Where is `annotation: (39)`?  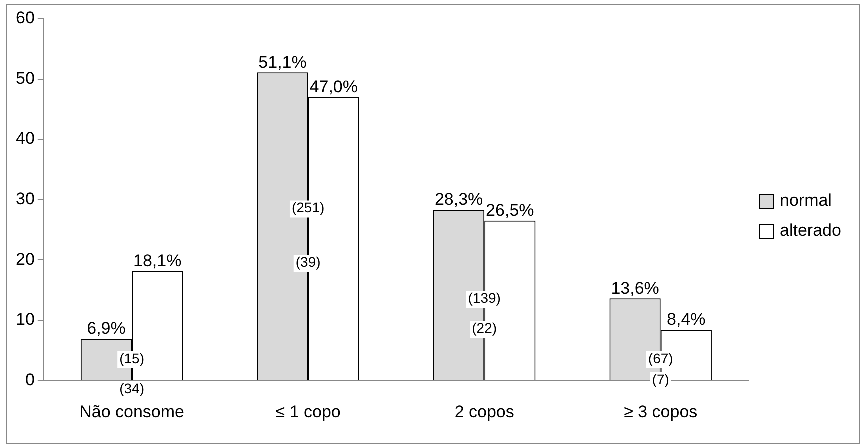 annotation: (39) is located at coordinates (308, 262).